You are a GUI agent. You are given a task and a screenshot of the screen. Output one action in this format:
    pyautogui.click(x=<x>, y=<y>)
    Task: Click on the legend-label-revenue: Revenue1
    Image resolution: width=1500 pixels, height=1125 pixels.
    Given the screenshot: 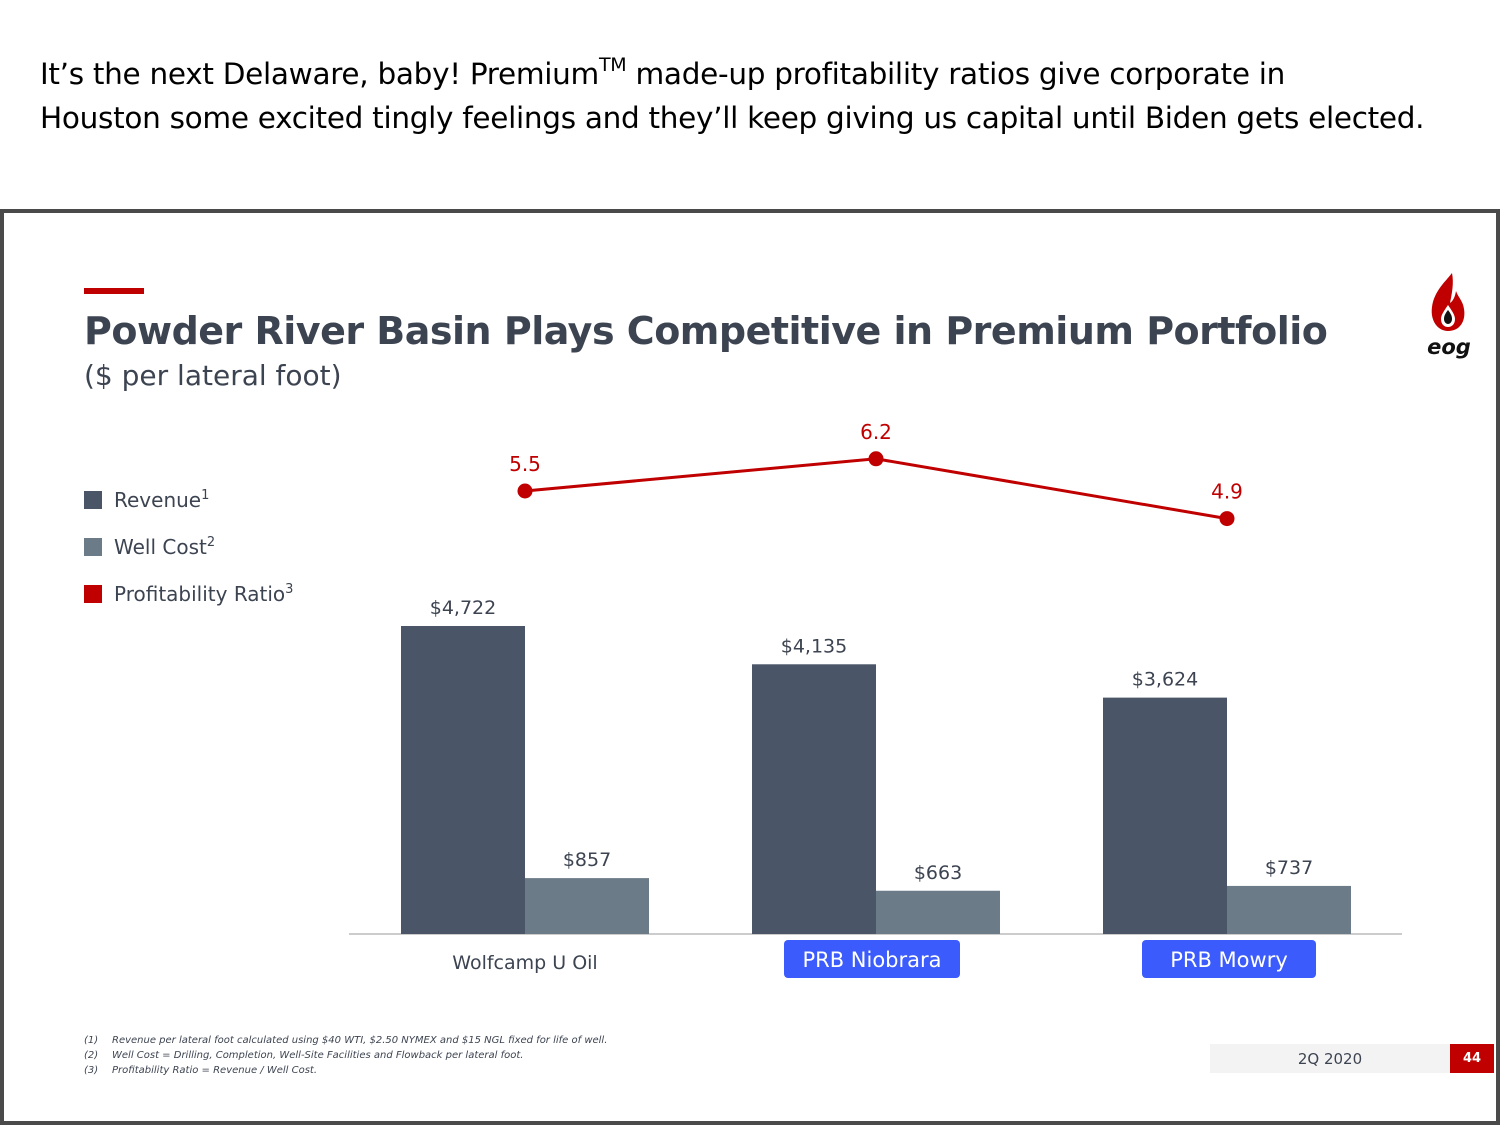 What is the action you would take?
    pyautogui.click(x=161, y=500)
    